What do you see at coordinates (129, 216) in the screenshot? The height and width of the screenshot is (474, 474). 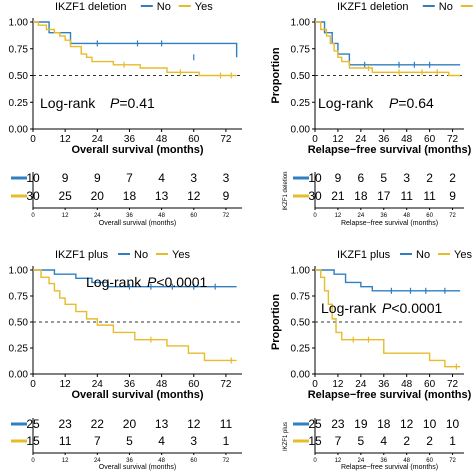 I see `risk-table-tick-label: 36` at bounding box center [129, 216].